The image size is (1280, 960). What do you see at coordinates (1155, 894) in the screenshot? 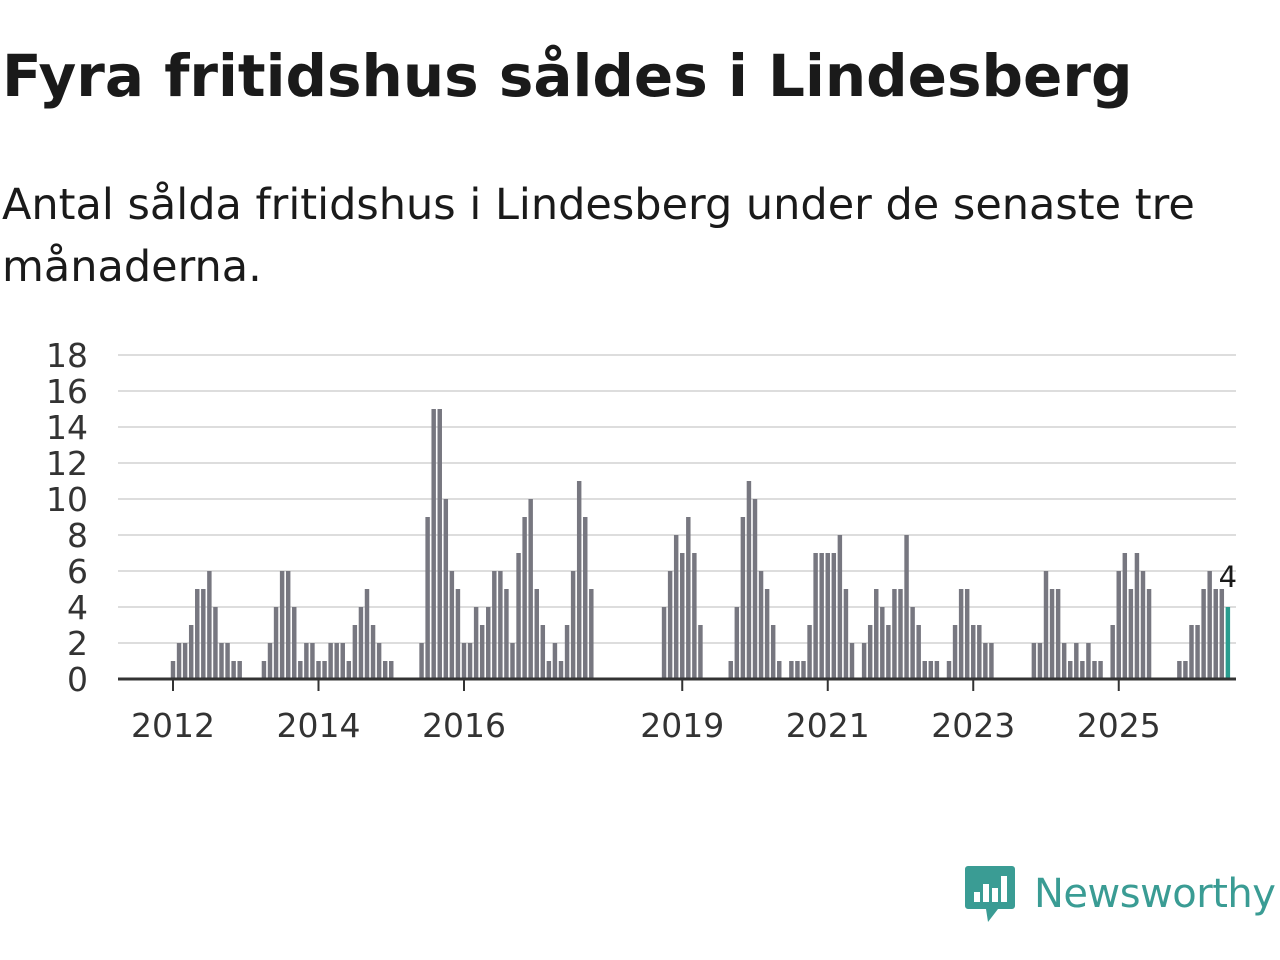
I see `brand-name: Newsworthy` at bounding box center [1155, 894].